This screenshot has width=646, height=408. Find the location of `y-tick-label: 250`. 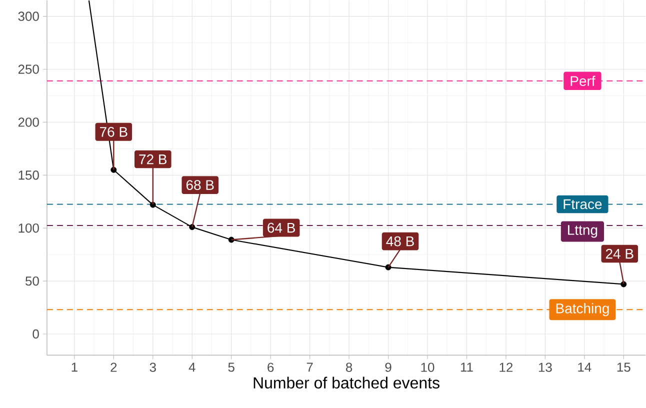

y-tick-label: 250 is located at coordinates (28, 69).